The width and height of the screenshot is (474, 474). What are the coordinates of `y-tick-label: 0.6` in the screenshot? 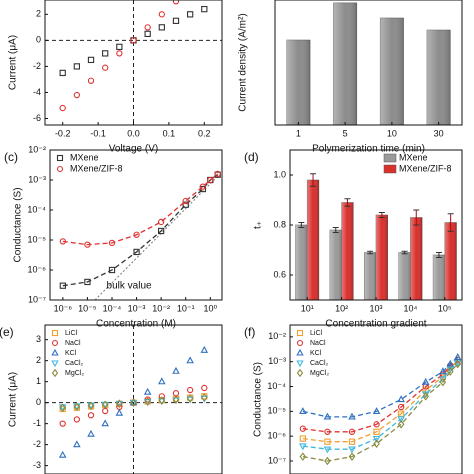 It's located at (279, 274).